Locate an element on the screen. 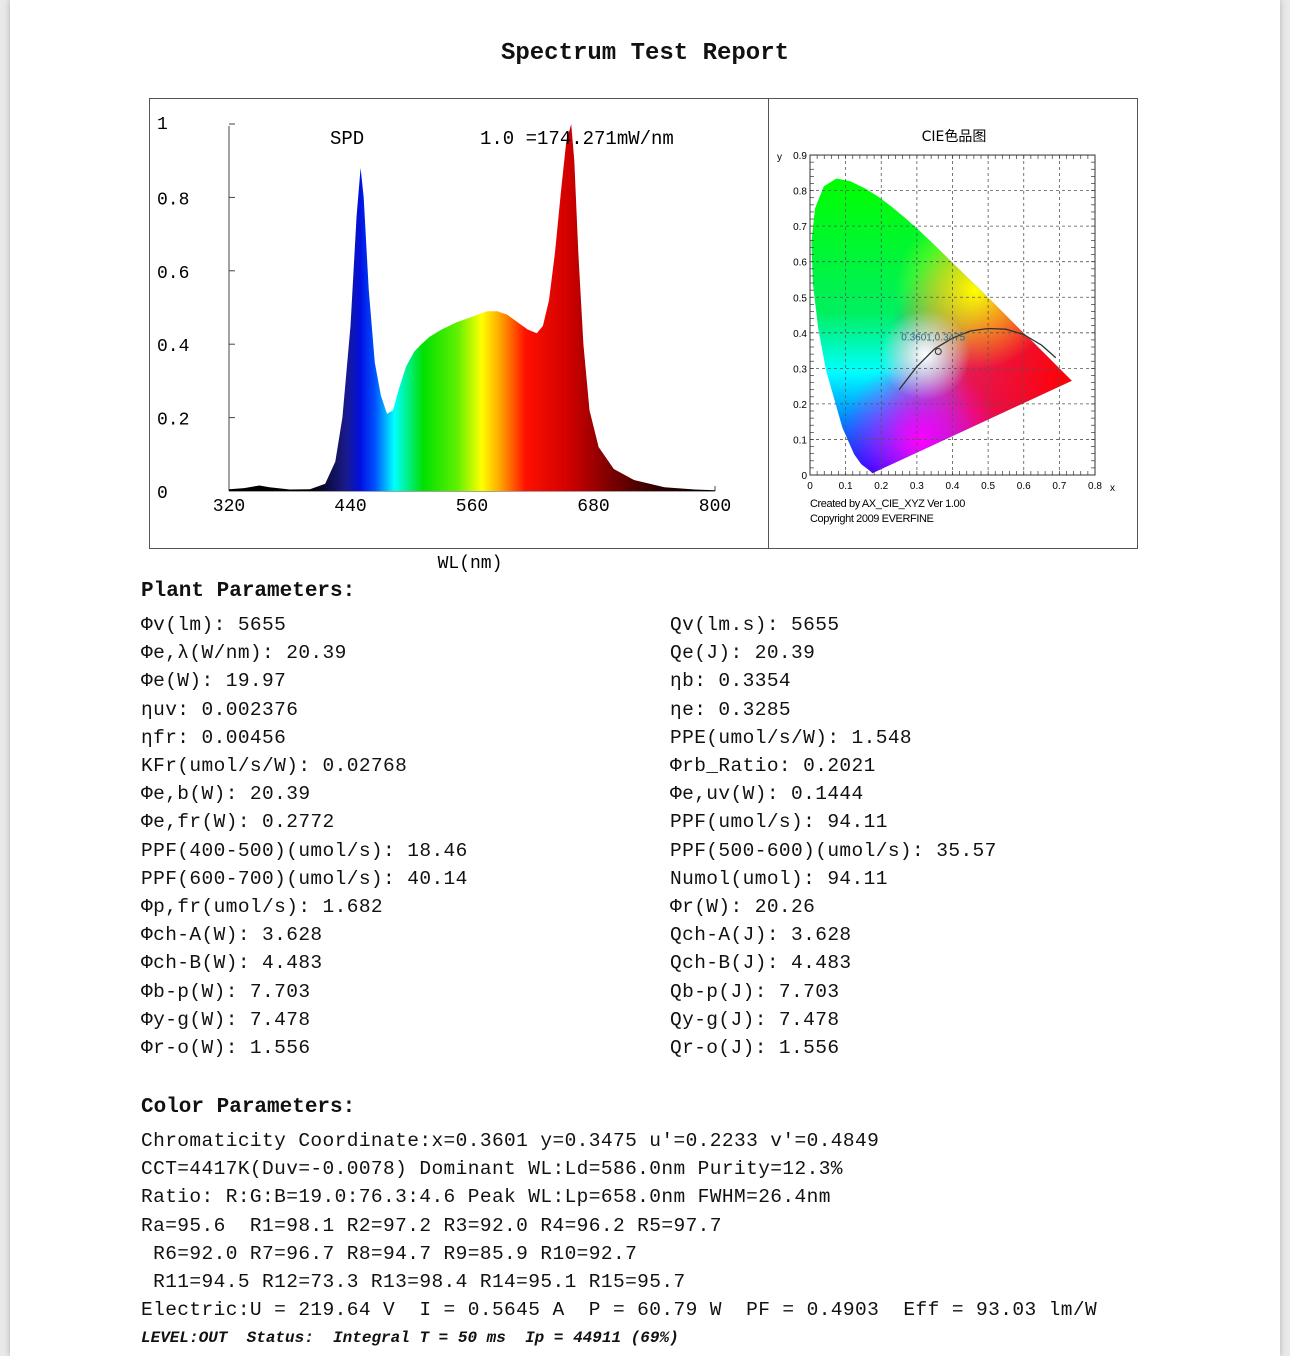  cie-x-tick-label: 0.5 is located at coordinates (988, 486).